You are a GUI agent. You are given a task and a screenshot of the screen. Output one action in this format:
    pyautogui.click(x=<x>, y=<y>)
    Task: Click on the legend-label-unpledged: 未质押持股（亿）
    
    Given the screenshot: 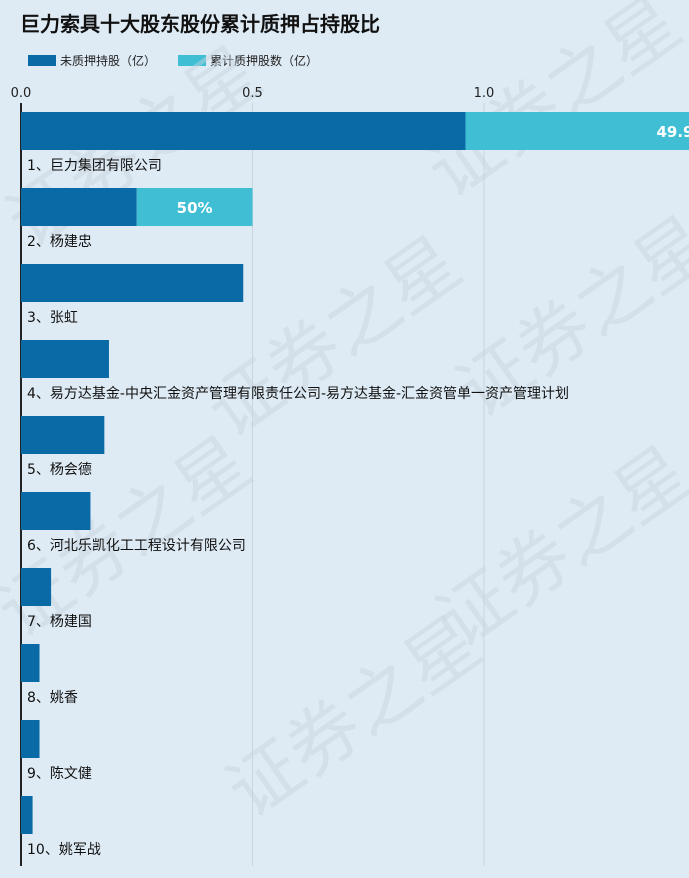 What is the action you would take?
    pyautogui.click(x=108, y=60)
    